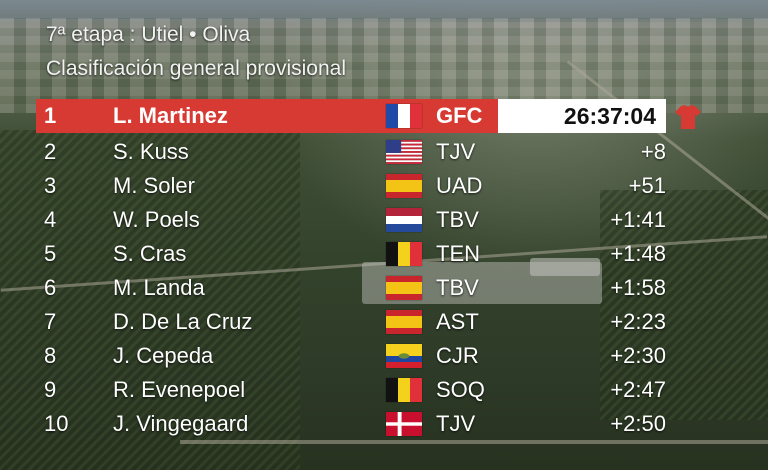 This screenshot has height=470, width=768. Describe the element at coordinates (183, 321) in the screenshot. I see `rider-name: D. De La Cruz` at that location.